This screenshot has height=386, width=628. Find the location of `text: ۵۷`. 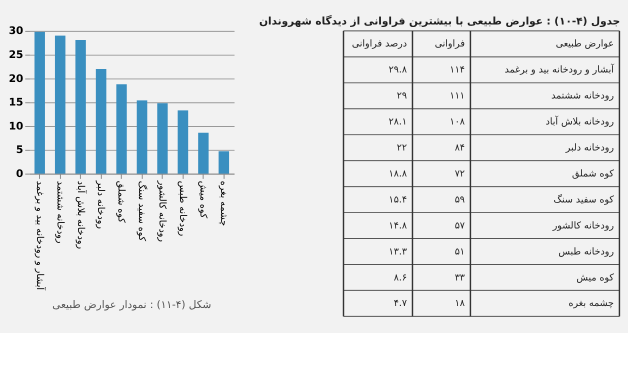

text: ۵۷ is located at coordinates (459, 226).